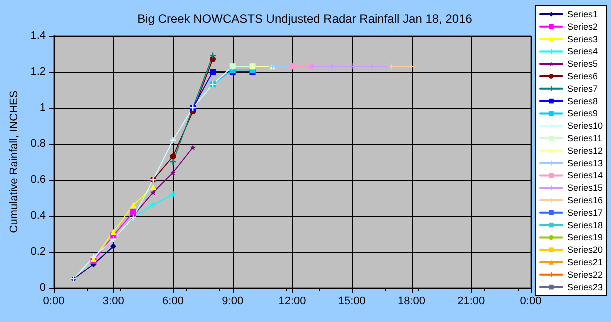  Describe the element at coordinates (585, 175) in the screenshot. I see `legend-label: Series14` at that location.